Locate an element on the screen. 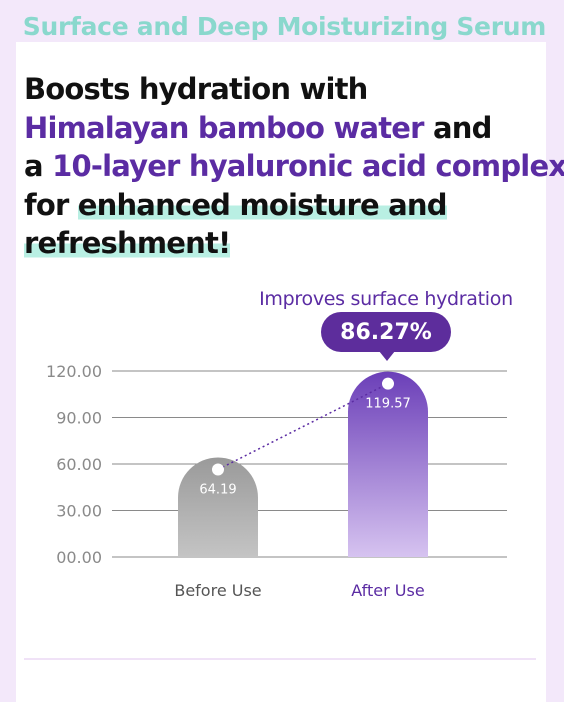 The image size is (564, 702). headline-ingredient-1: Himalayan bamboo water is located at coordinates (224, 127).